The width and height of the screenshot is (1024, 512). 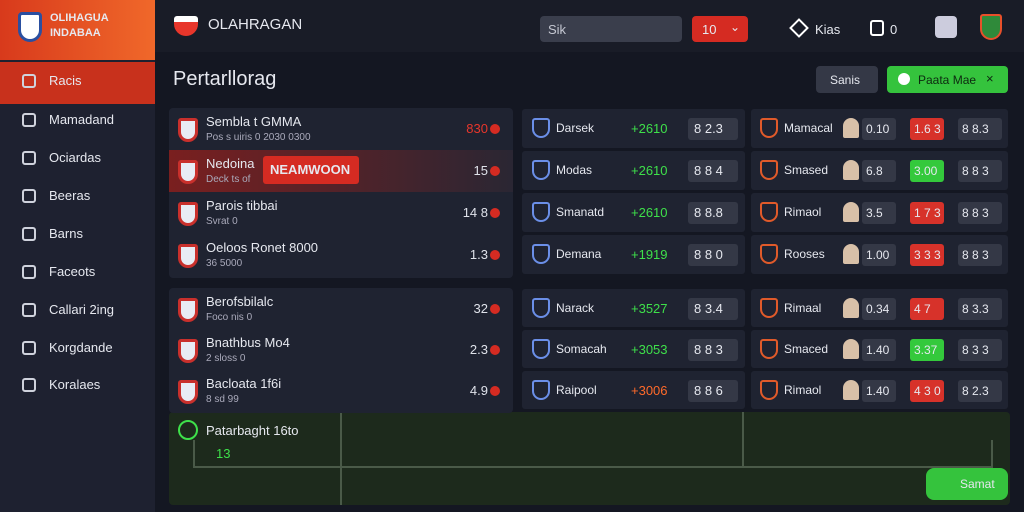 What do you see at coordinates (611, 29) in the screenshot?
I see `search-box` at bounding box center [611, 29].